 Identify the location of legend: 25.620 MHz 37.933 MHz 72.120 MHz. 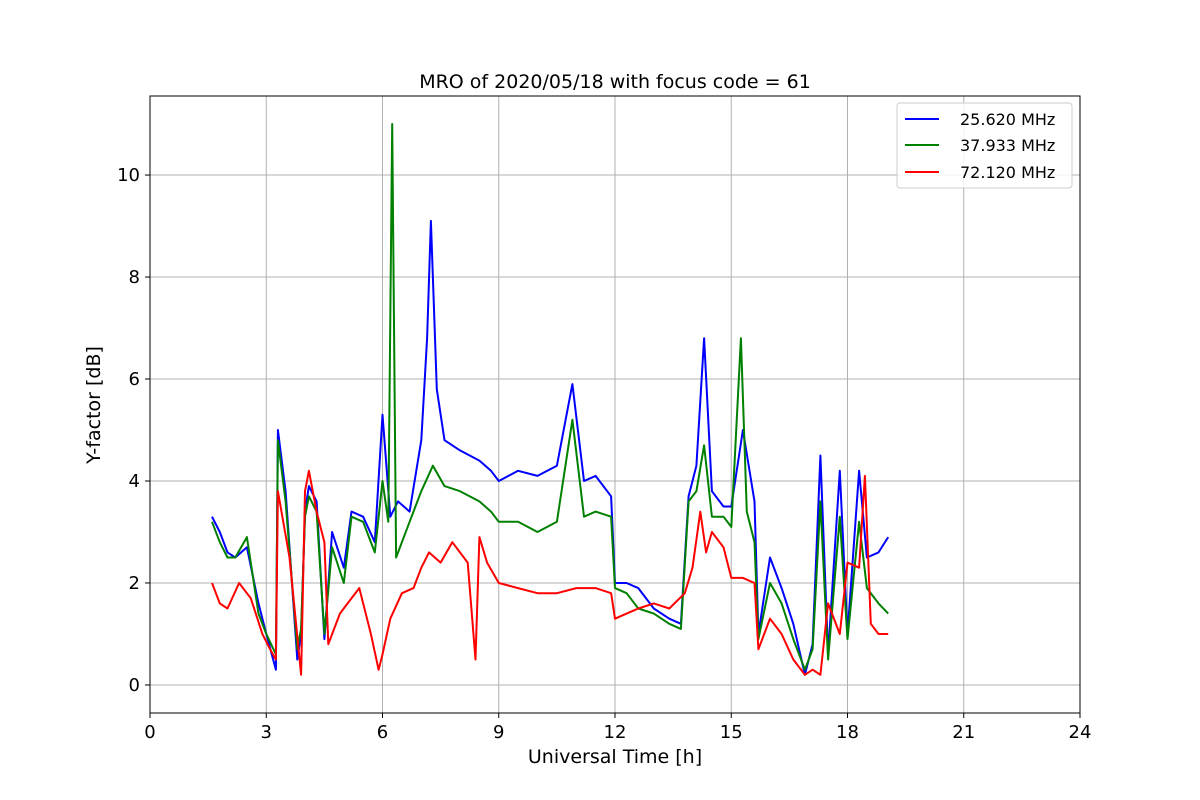
(984, 145).